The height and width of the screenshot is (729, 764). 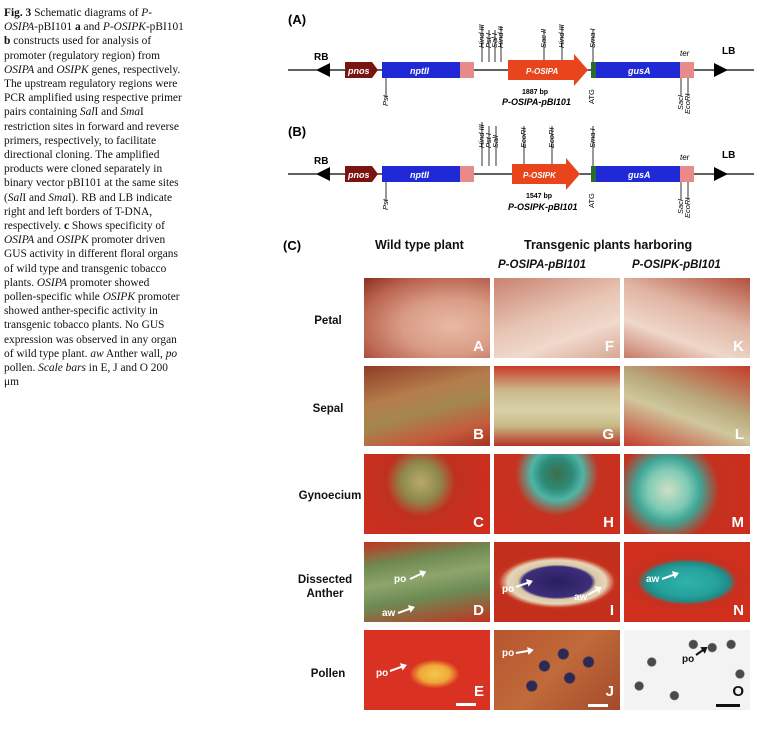 What do you see at coordinates (495, 141) in the screenshot?
I see `site-label: SalI` at bounding box center [495, 141].